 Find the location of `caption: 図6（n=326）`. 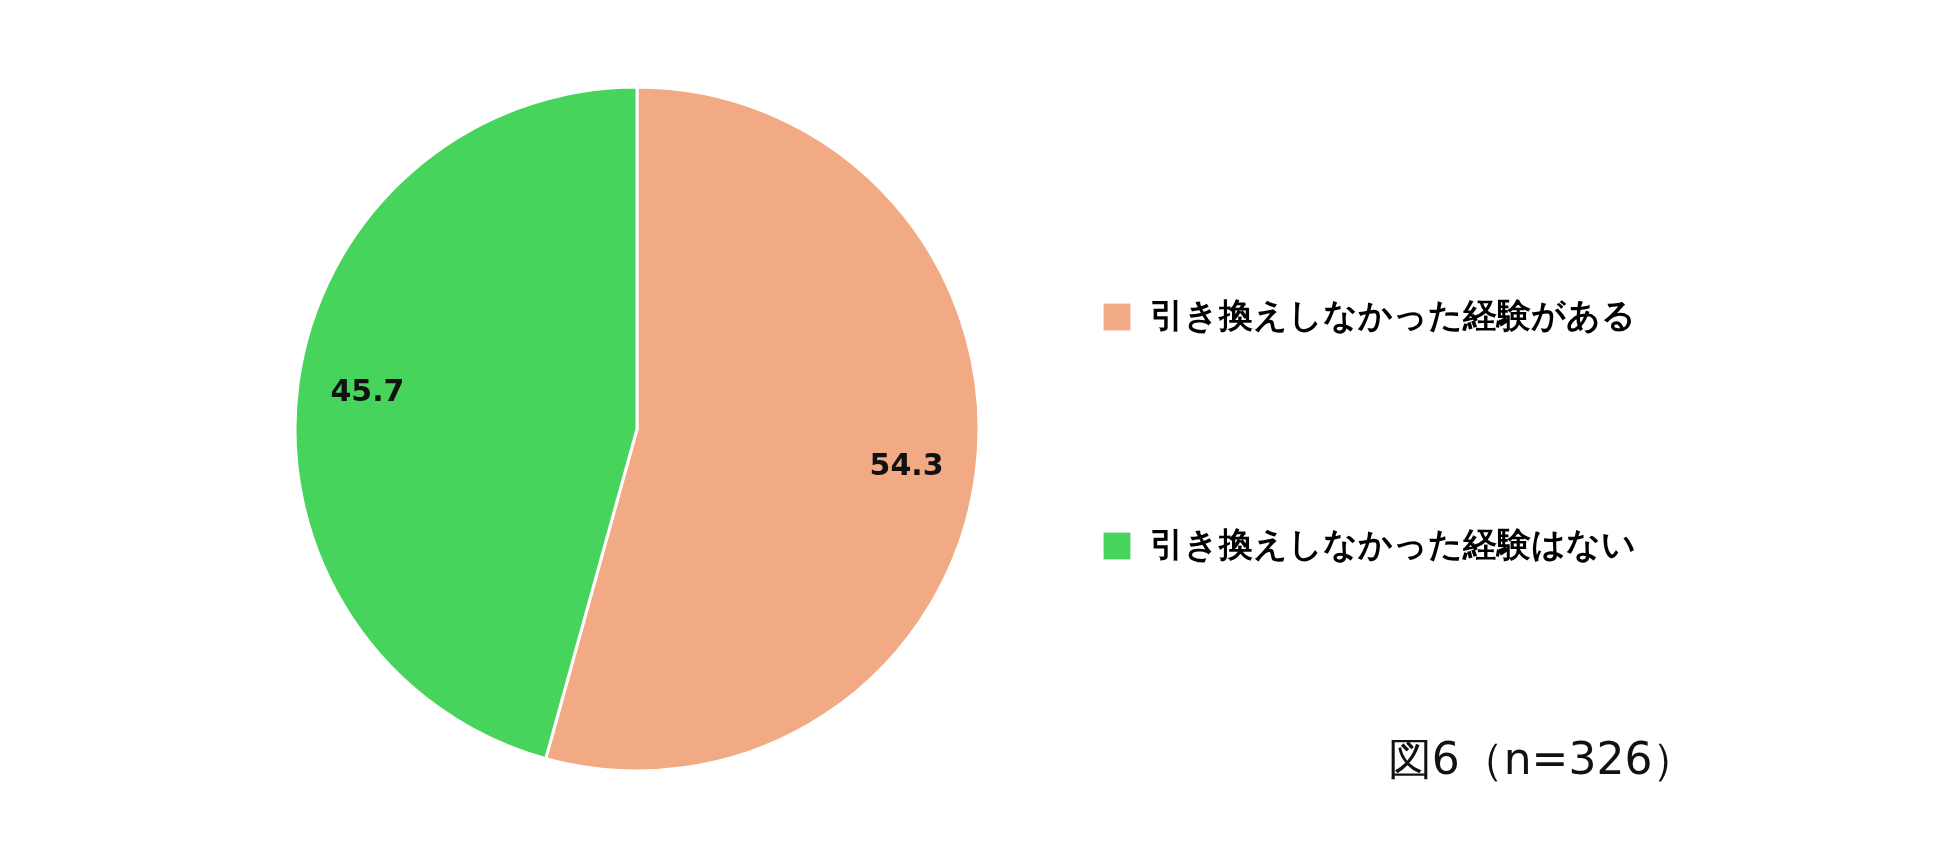

caption: 図6（n=326） is located at coordinates (1542, 758).